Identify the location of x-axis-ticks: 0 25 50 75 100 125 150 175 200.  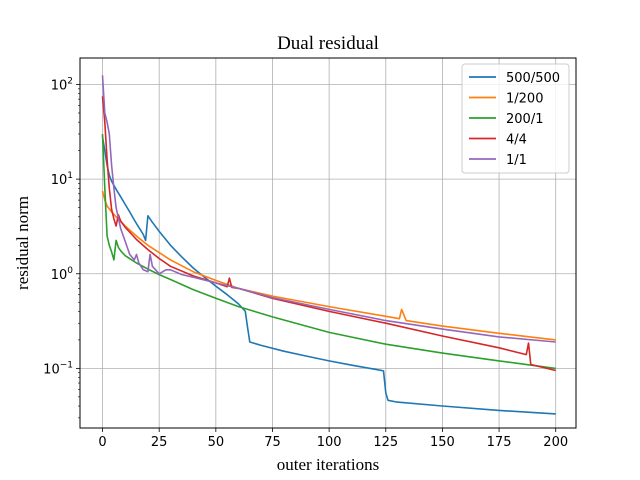
(333, 439).